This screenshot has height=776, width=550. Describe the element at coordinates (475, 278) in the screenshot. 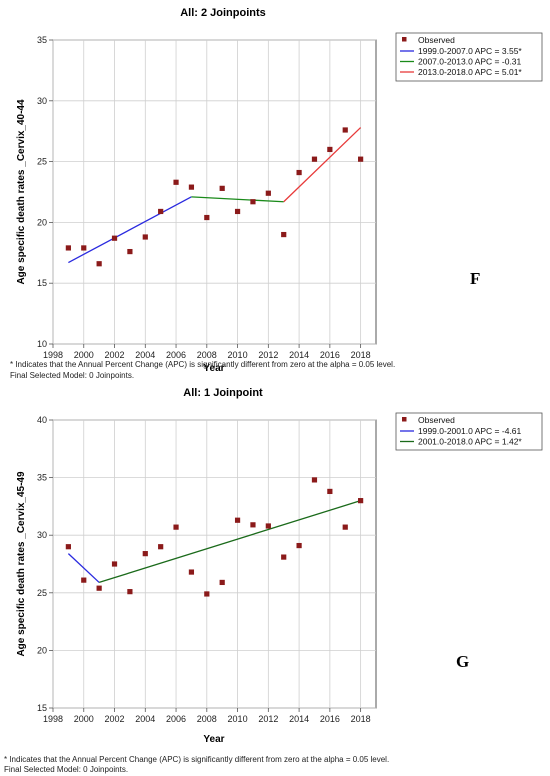

I see `panel-label: F` at that location.